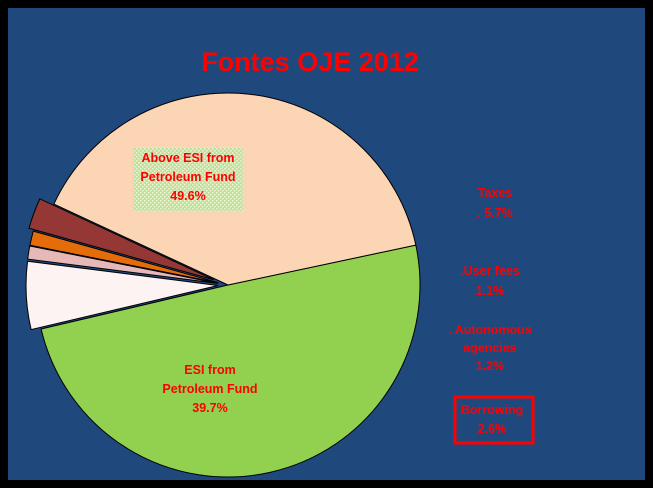 The image size is (653, 488). Describe the element at coordinates (495, 193) in the screenshot. I see `data-label-line: Taxes` at that location.